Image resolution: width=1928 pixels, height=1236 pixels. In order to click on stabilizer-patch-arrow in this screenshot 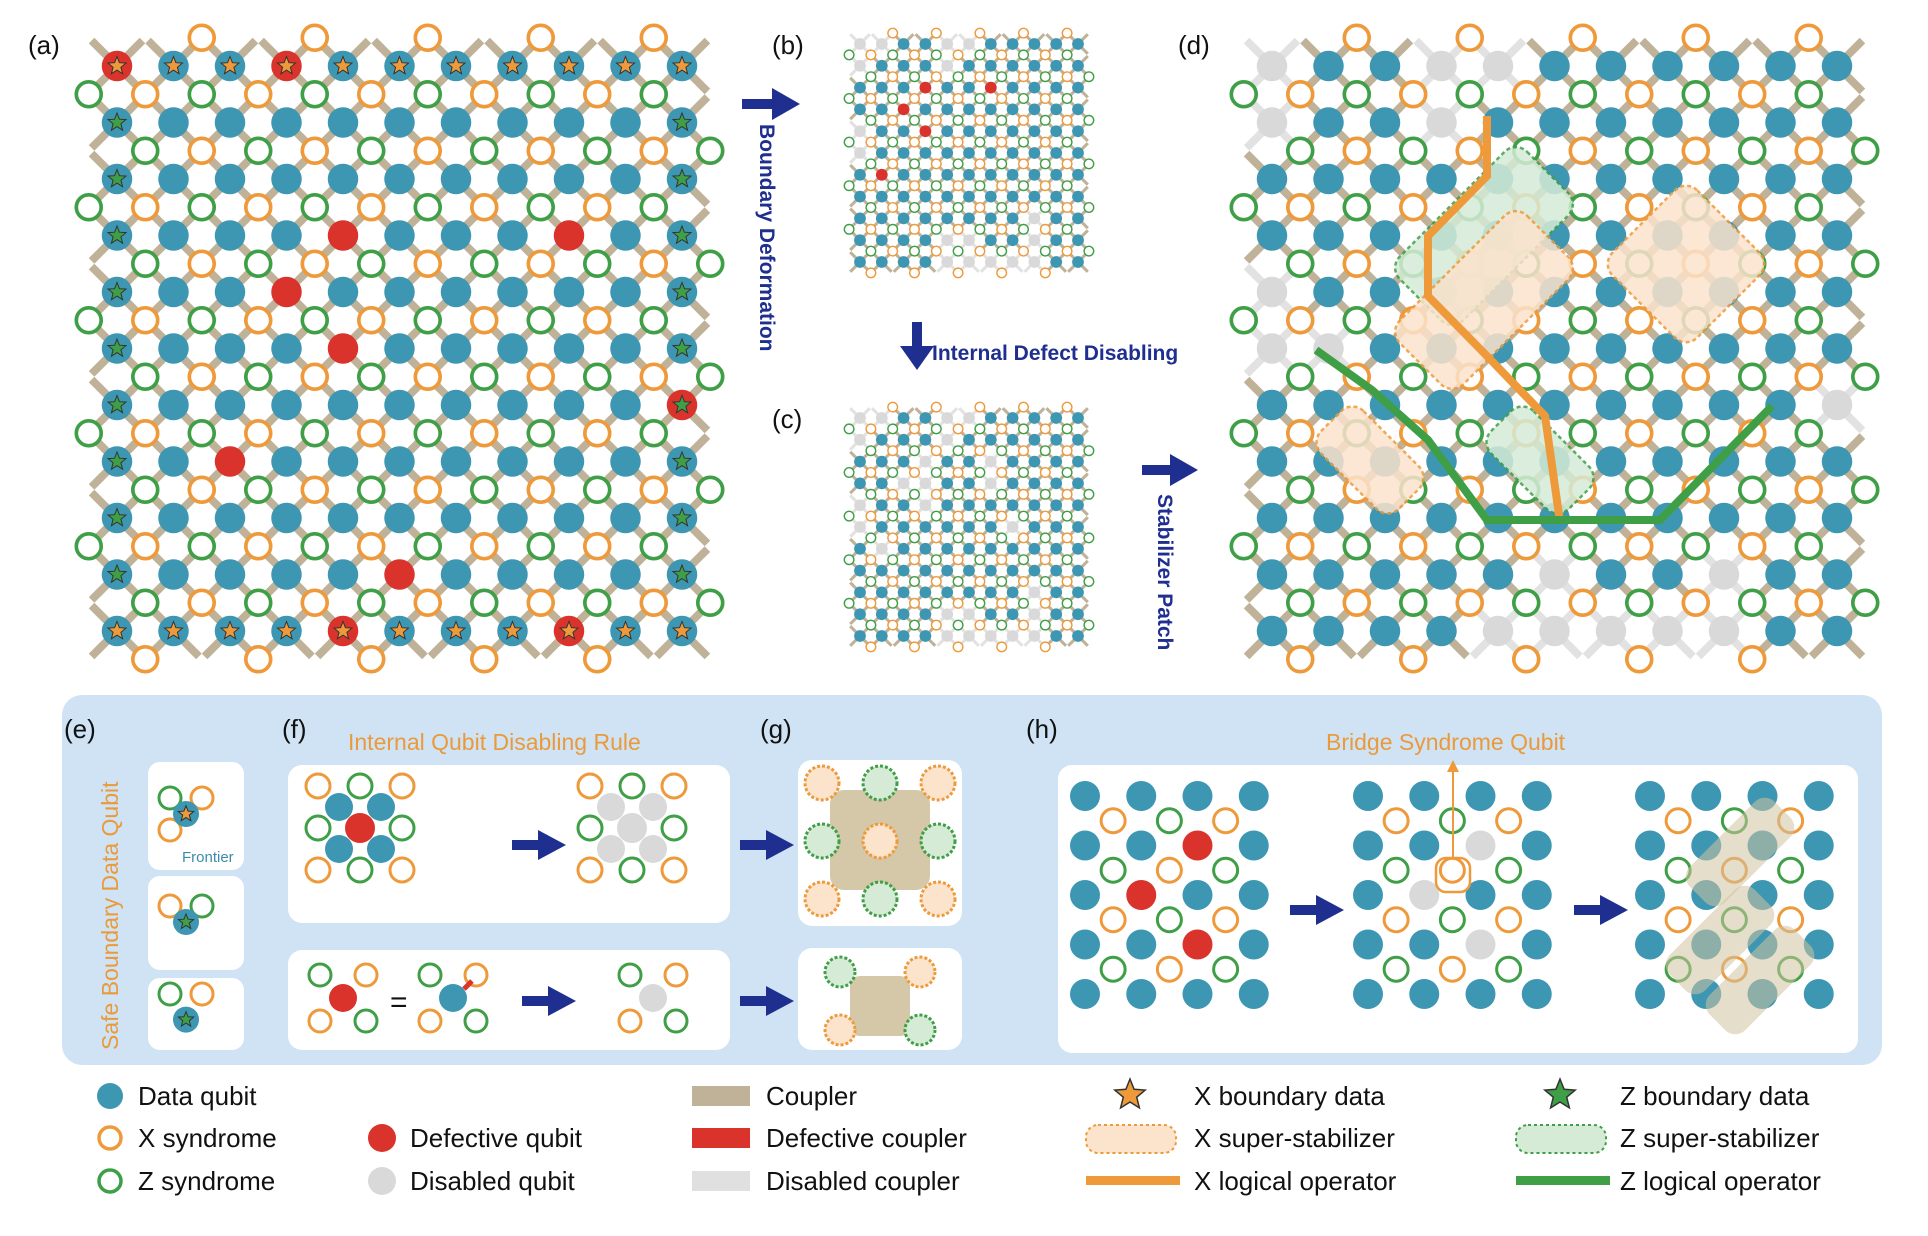, I will do `click(1170, 470)`.